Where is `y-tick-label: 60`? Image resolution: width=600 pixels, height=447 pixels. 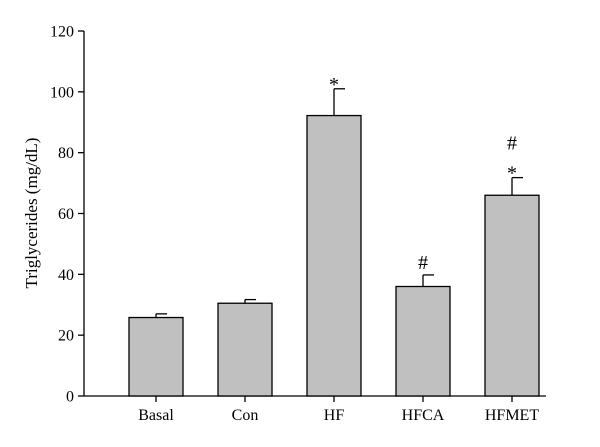 y-tick-label: 60 is located at coordinates (66, 214).